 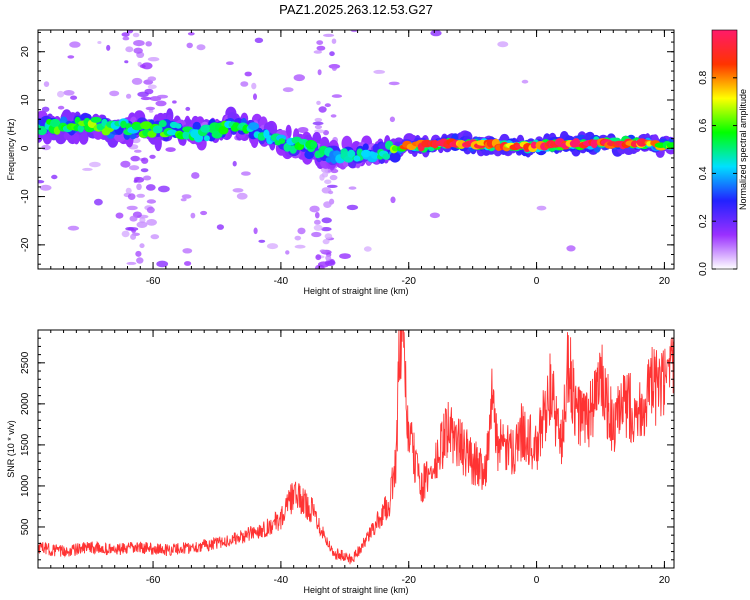 What do you see at coordinates (703, 173) in the screenshot?
I see `colorbar-tick-label: 0.4` at bounding box center [703, 173].